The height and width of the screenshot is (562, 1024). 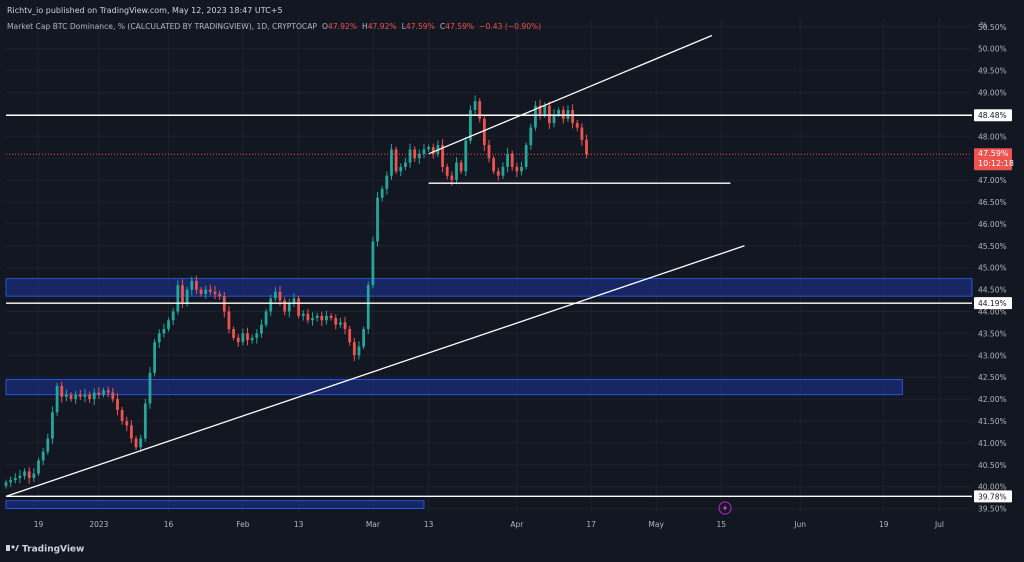 What do you see at coordinates (489, 524) in the screenshot?
I see `time-axis: 19 2023 16 Feb 13 Mar 13 Apr 17 May 15 Jun 19 Jul` at bounding box center [489, 524].